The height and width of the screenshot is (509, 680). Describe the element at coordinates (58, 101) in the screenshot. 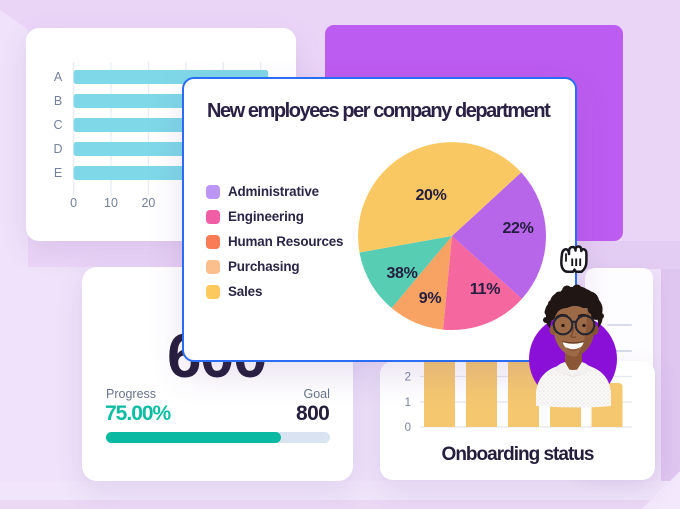

I see `svg-text: B` at that location.